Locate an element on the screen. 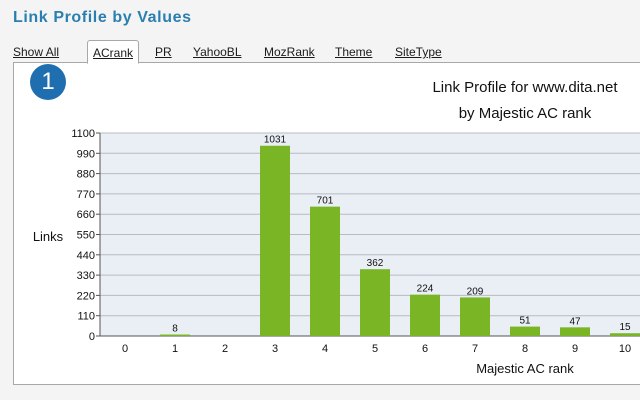 Image resolution: width=640 pixels, height=400 pixels. y-tick-label: 660 is located at coordinates (86, 215).